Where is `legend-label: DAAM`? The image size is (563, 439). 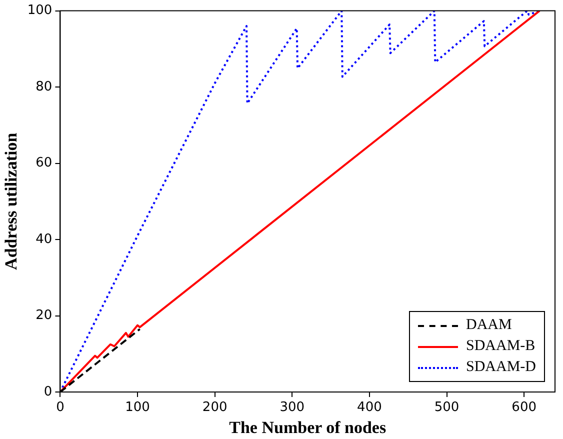
legend-label: DAAM is located at coordinates (489, 325).